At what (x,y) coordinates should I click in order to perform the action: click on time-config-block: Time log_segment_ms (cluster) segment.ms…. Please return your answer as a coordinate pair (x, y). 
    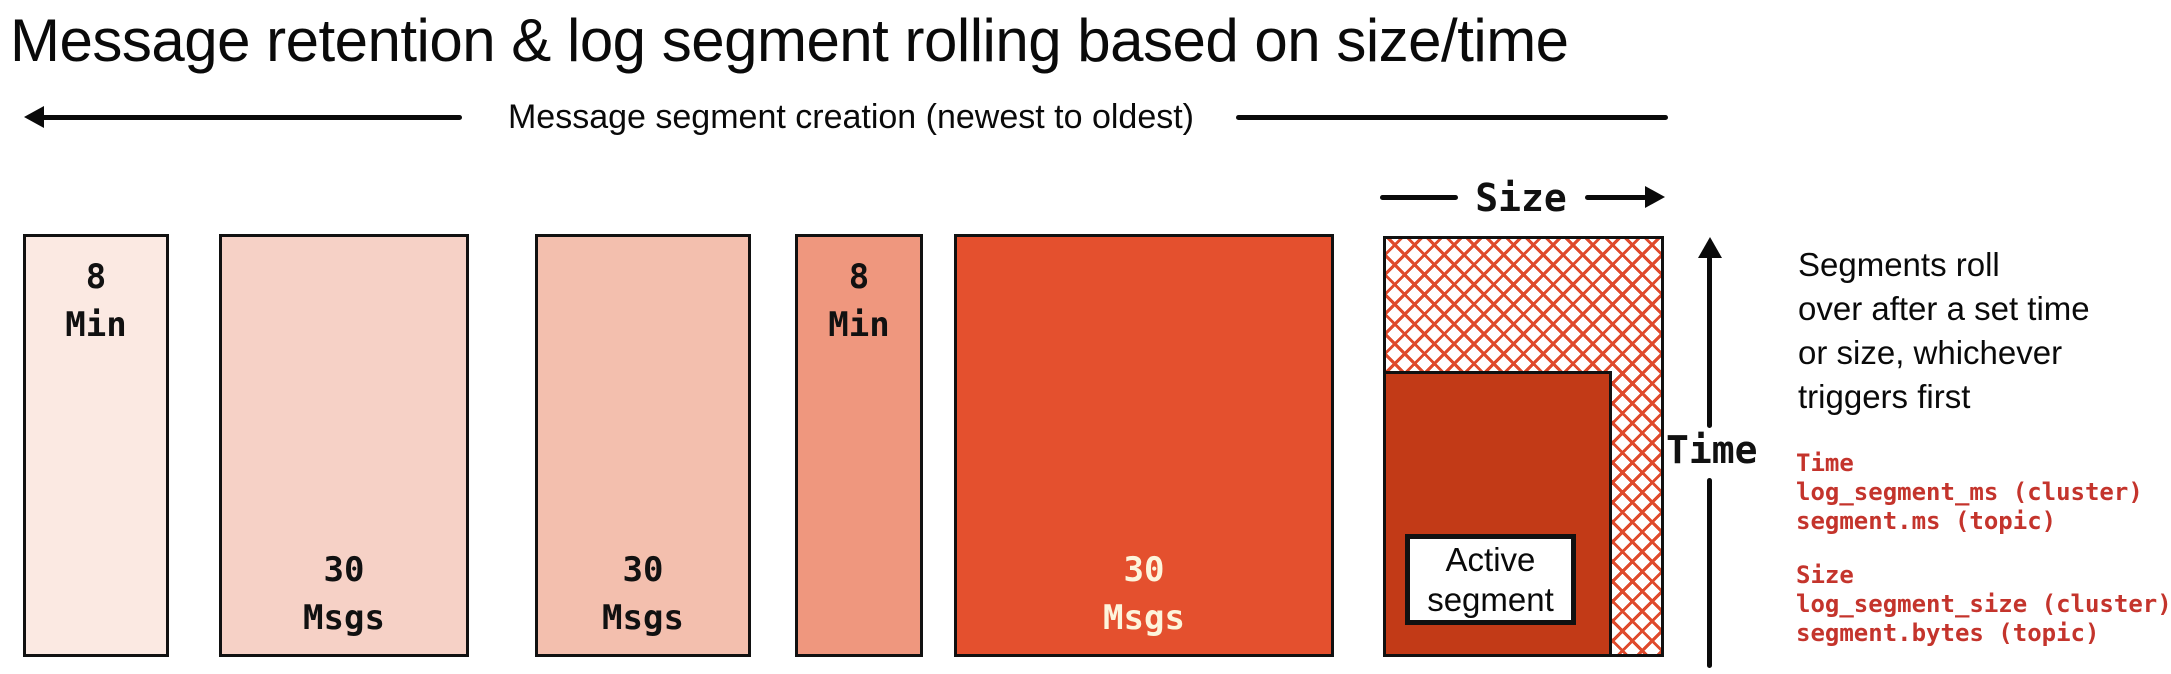
    Looking at the image, I should click on (1983, 492).